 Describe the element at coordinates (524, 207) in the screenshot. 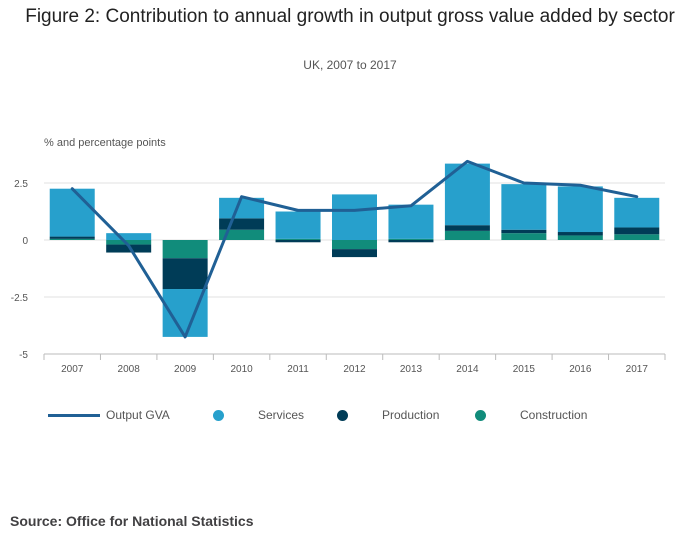

I see `bar-services-2015` at that location.